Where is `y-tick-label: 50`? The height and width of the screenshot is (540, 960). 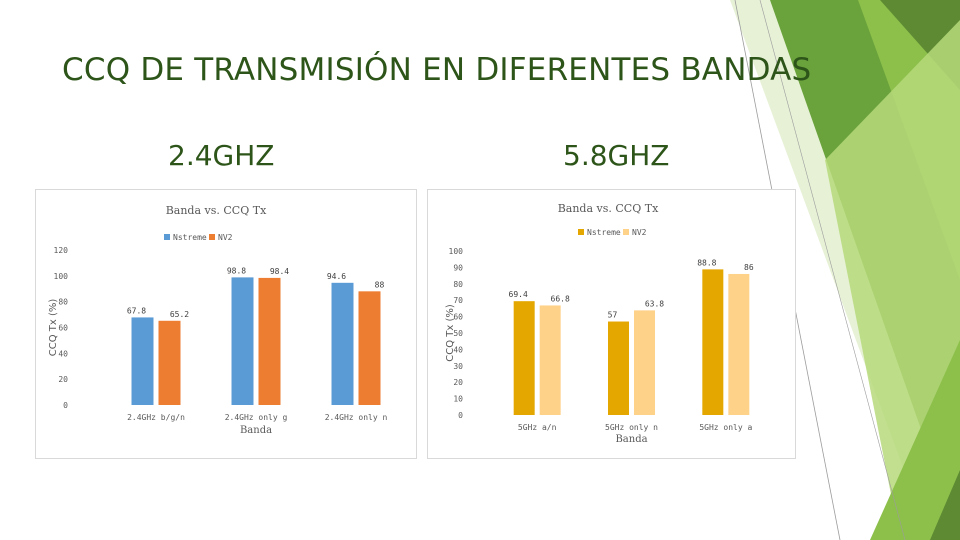
y-tick-label: 50 is located at coordinates (458, 333).